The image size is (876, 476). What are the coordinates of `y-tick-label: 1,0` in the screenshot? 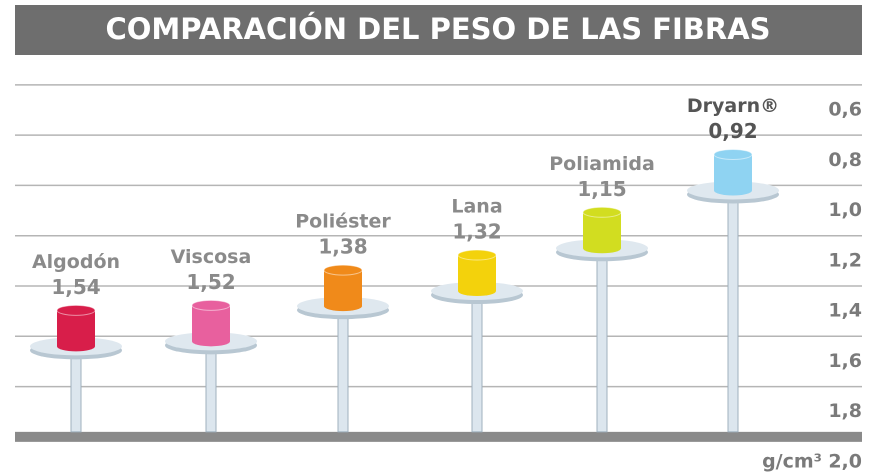 It's located at (845, 210).